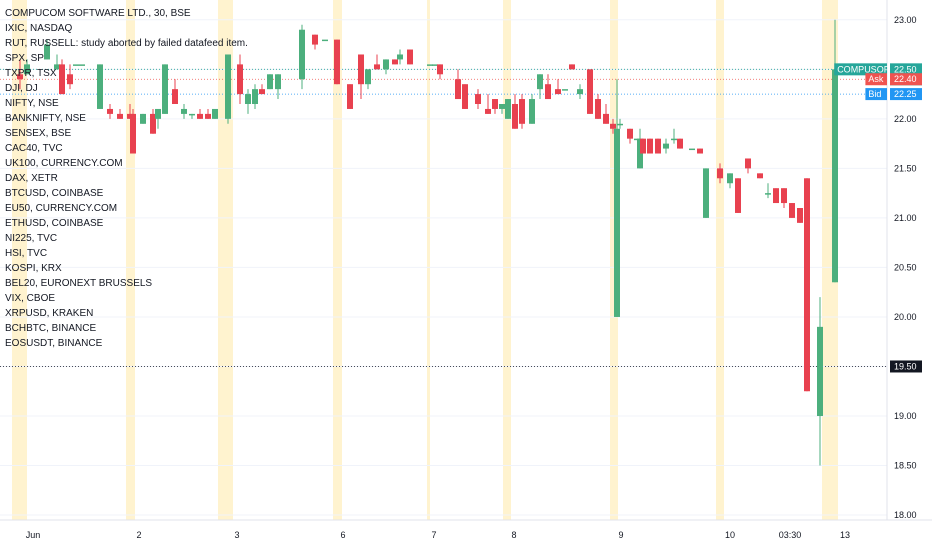  I want to click on legend-item: DJI, DJ, so click(21, 88).